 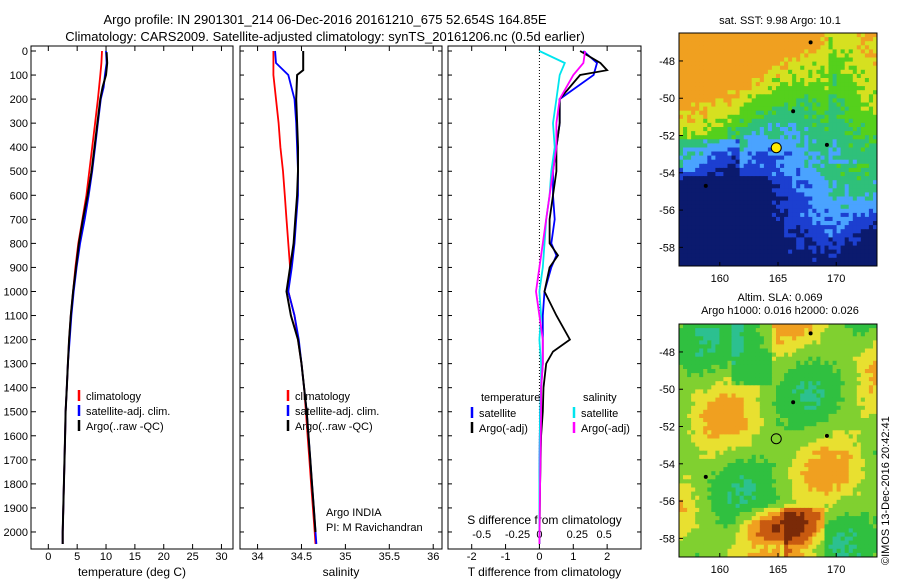 I want to click on x-tick-label: 10, so click(x=106, y=557).